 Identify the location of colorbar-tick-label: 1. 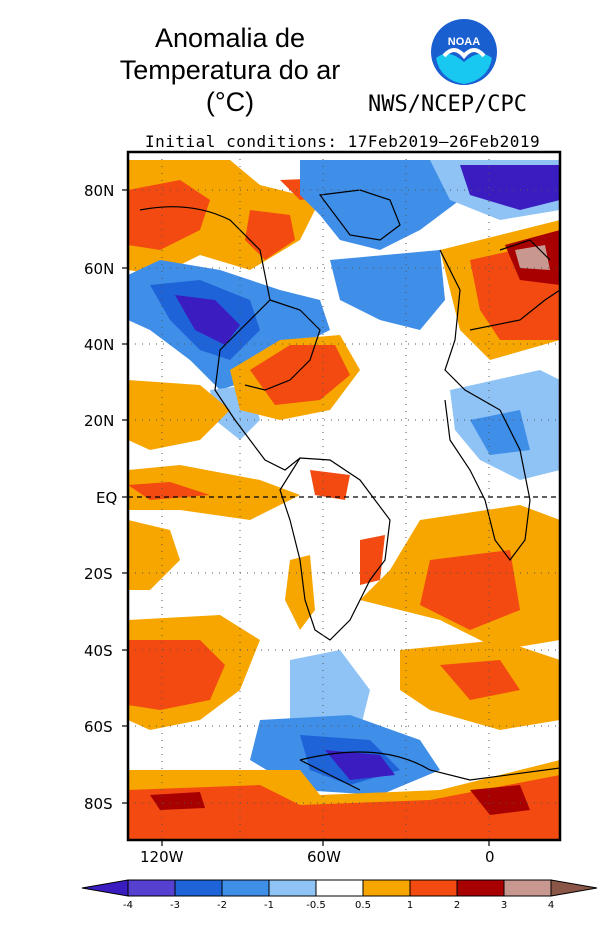
(410, 905).